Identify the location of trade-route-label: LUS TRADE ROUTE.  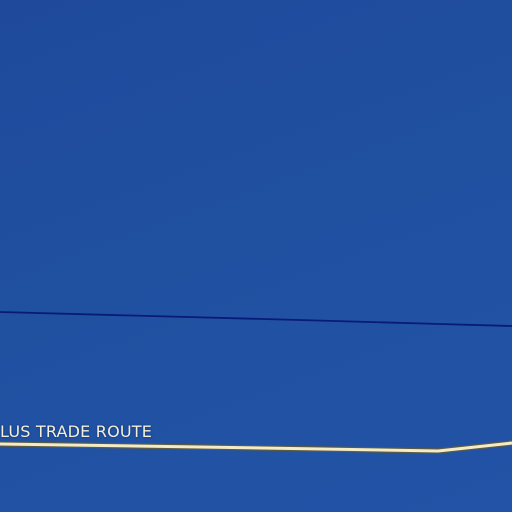
(76, 431).